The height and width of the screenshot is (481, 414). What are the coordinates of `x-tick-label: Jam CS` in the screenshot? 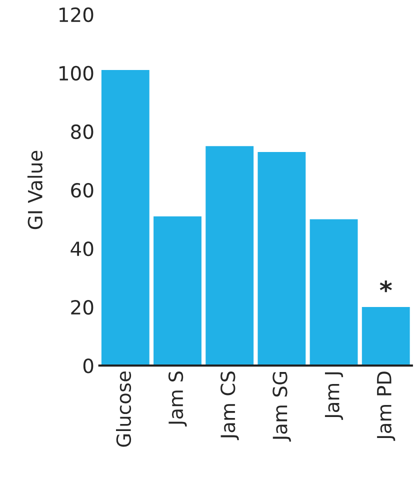 It's located at (229, 406).